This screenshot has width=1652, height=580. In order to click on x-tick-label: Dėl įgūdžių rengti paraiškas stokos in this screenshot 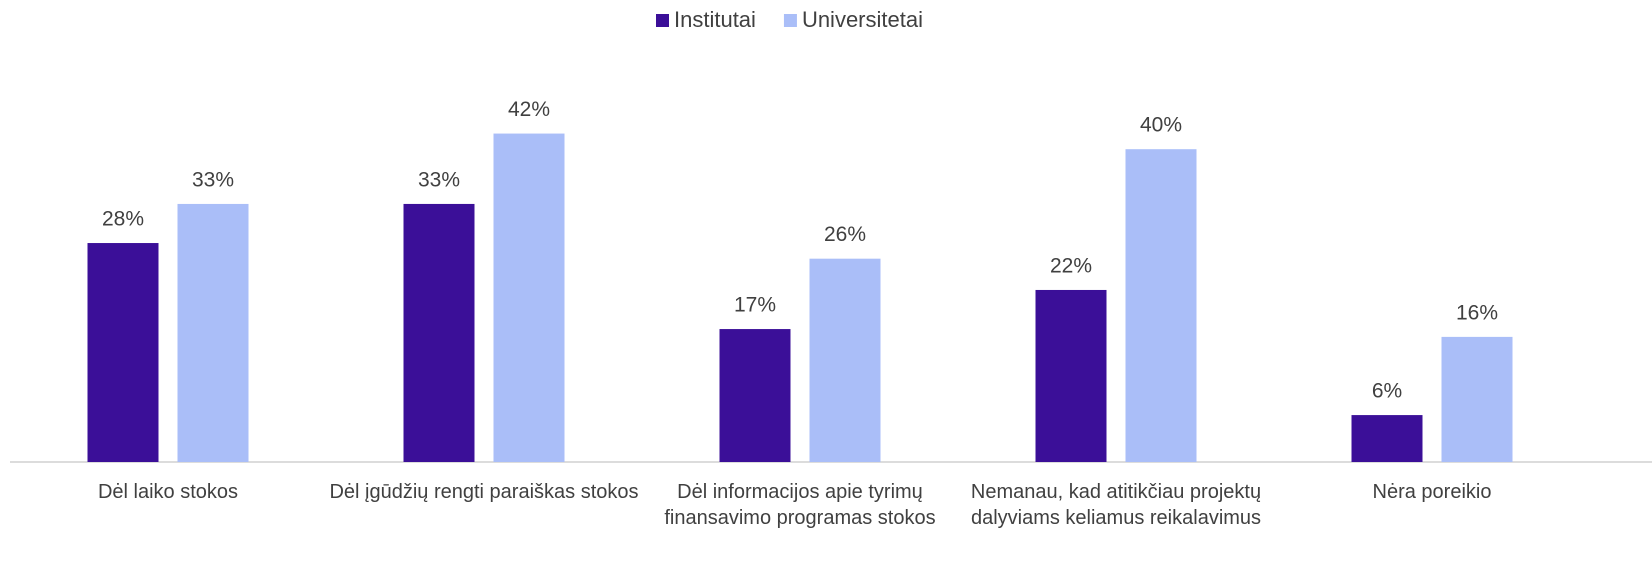, I will do `click(484, 492)`.